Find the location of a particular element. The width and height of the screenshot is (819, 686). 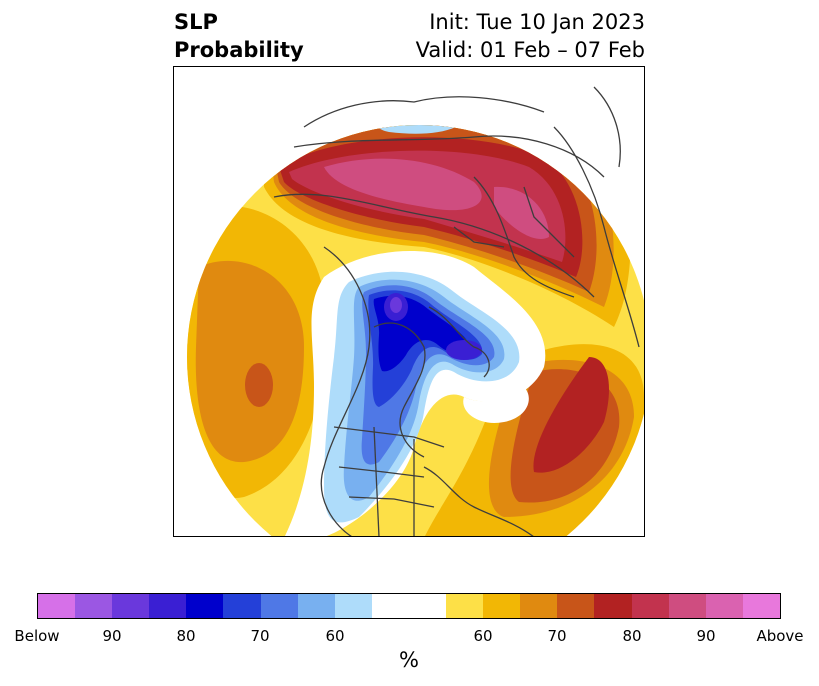

colorbar-tick-label: Below is located at coordinates (37, 636).